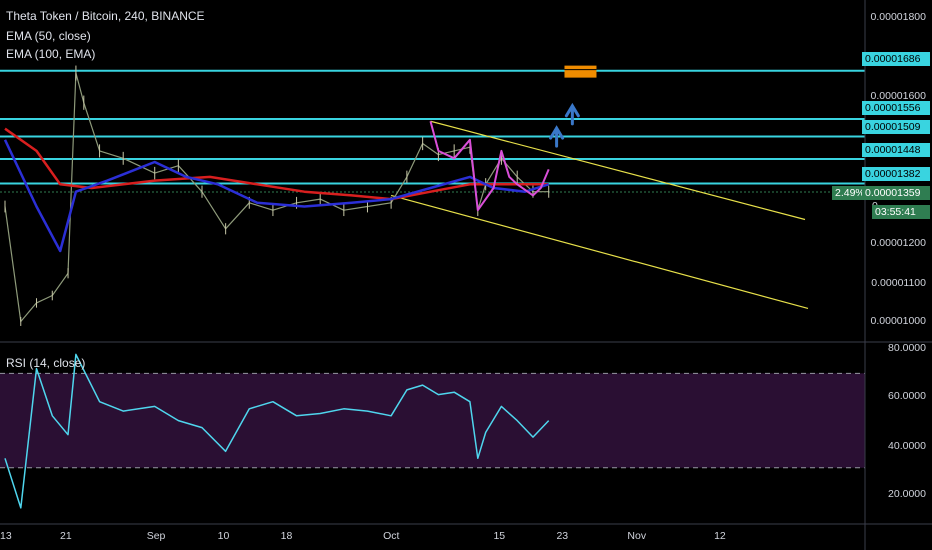 This screenshot has height=550, width=932. I want to click on change-badge: 2.49%, so click(850, 193).